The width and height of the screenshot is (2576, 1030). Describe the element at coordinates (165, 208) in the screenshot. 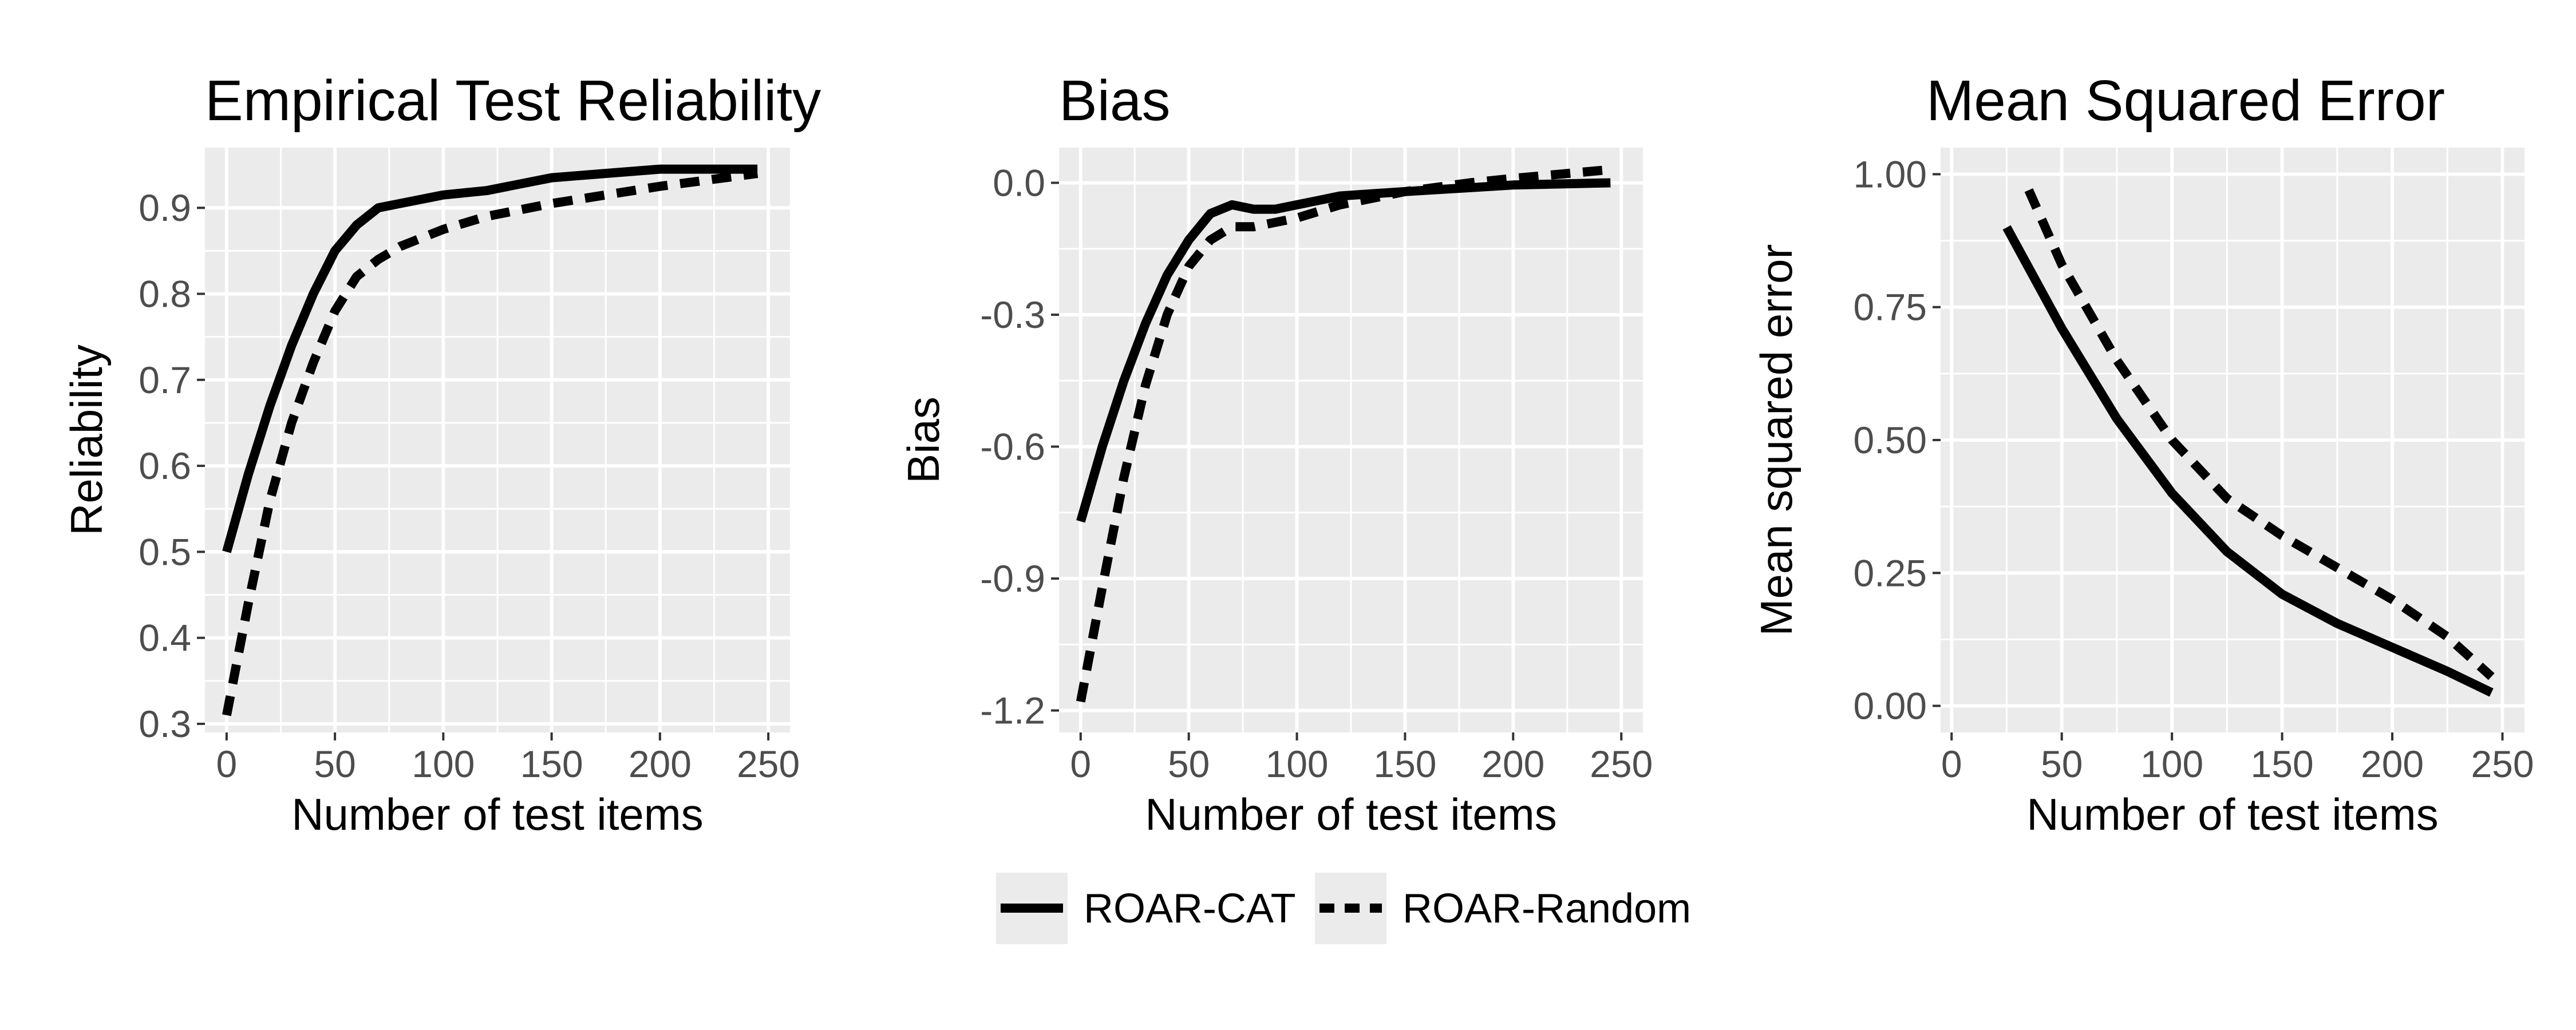

I see `y-tick-label: 0.9` at that location.